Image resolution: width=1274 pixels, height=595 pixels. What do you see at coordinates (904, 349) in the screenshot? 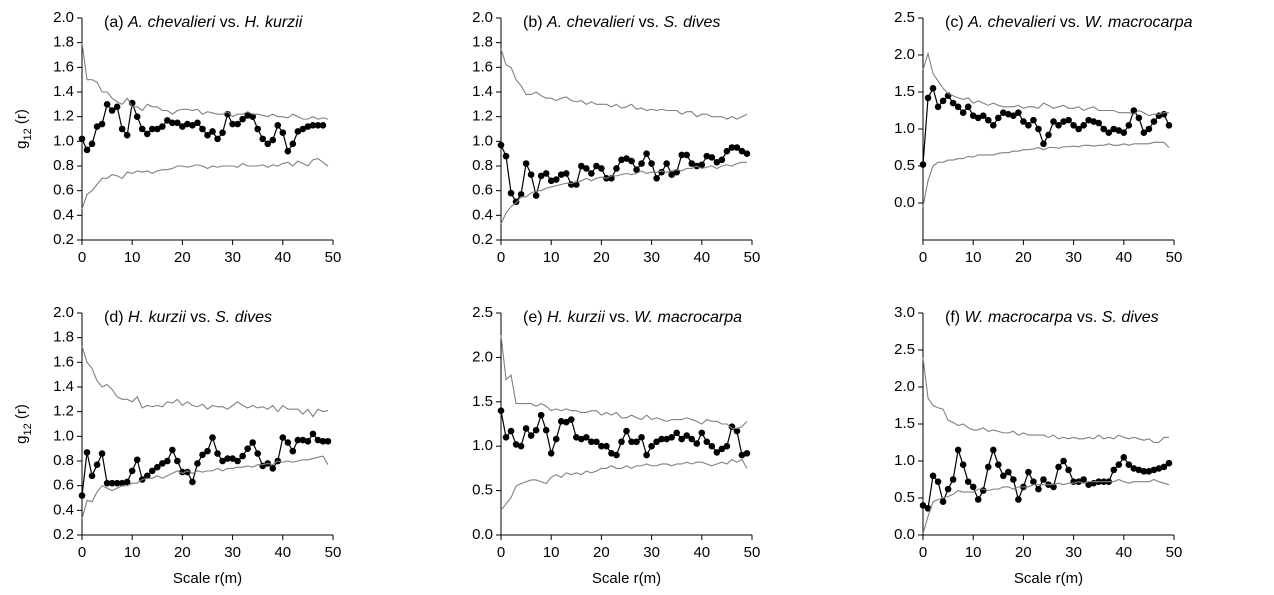
I see `y-tick-label: 2.5` at bounding box center [904, 349].